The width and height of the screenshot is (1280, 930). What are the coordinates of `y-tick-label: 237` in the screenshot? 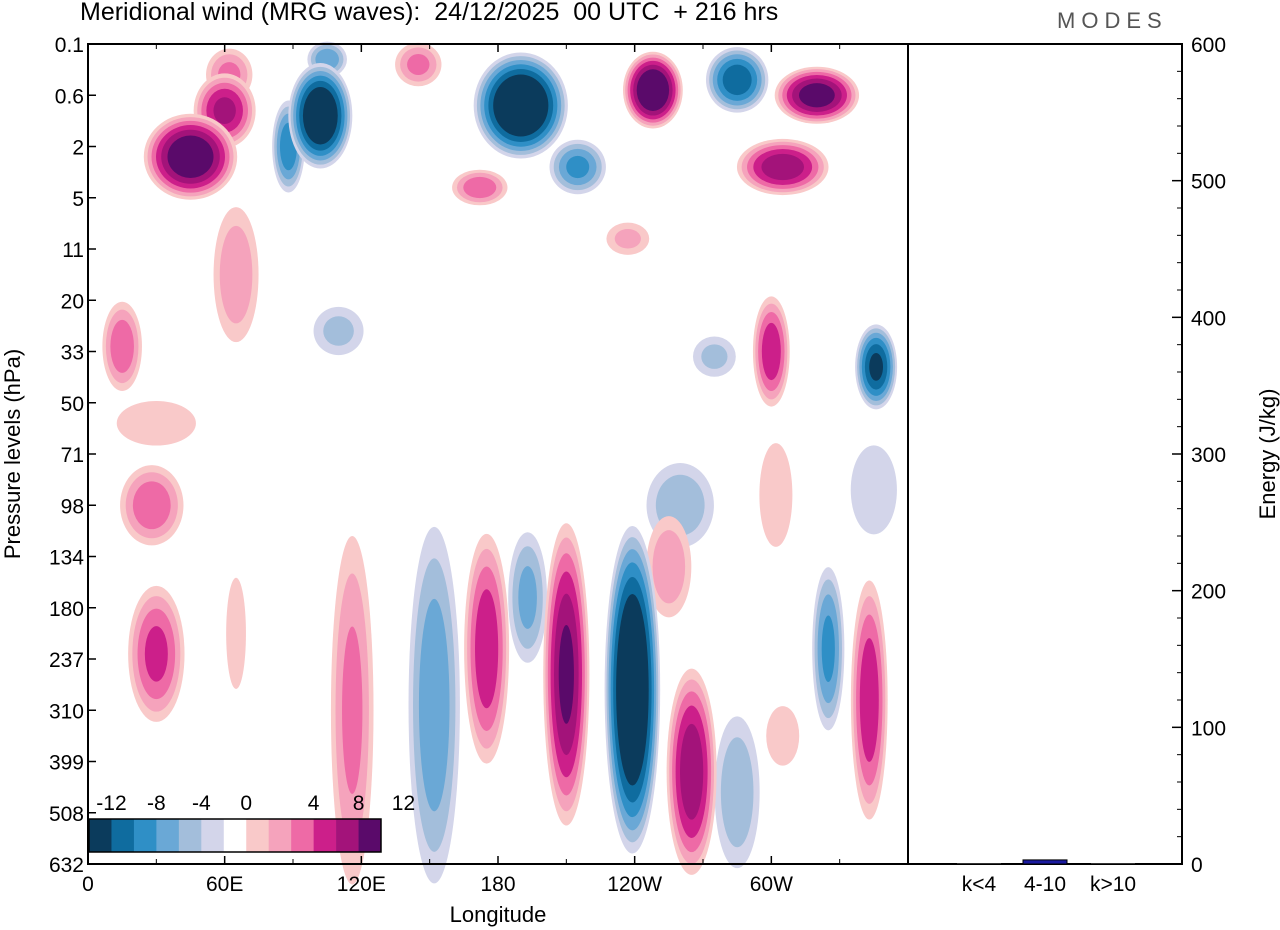 It's located at (66, 660).